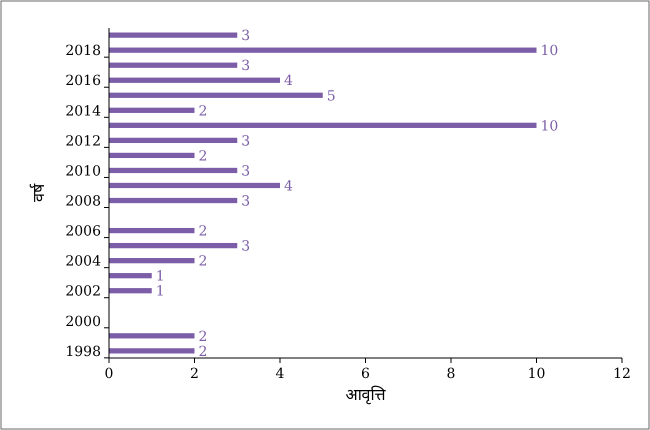 This screenshot has height=430, width=650. Describe the element at coordinates (451, 374) in the screenshot. I see `x-tick-label: 8` at that location.